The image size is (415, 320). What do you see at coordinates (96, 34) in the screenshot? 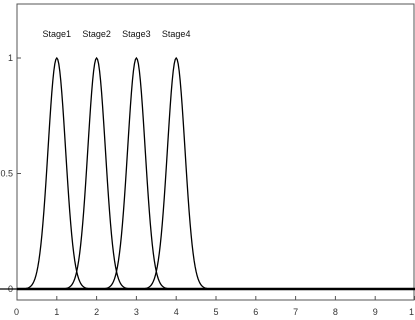
I see `stage-label-stage2: Stage2` at bounding box center [96, 34].